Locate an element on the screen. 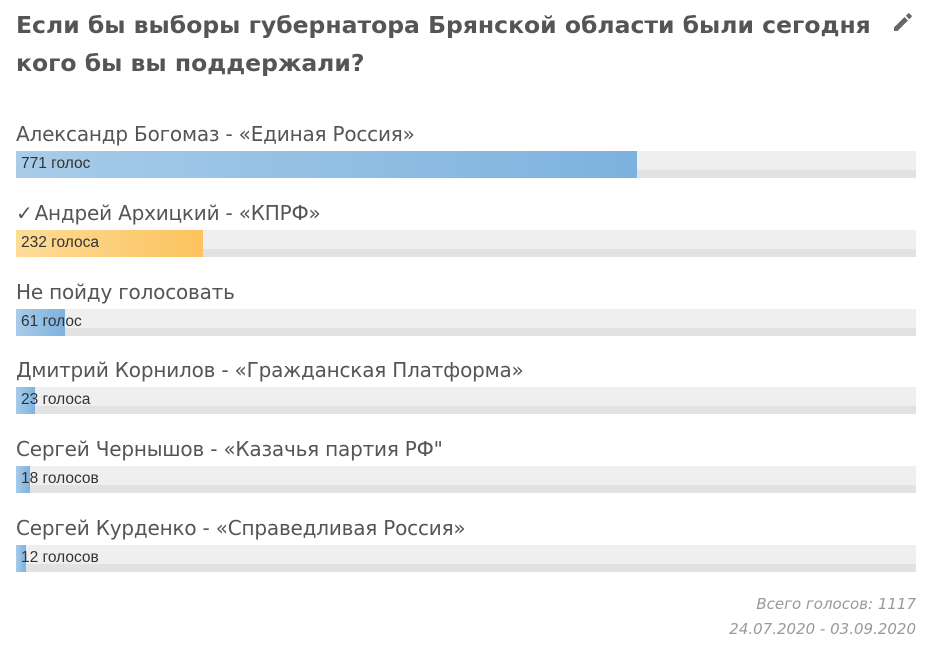 Image resolution: width=943 pixels, height=651 pixels. vote-bar: 61 голос is located at coordinates (466, 322).